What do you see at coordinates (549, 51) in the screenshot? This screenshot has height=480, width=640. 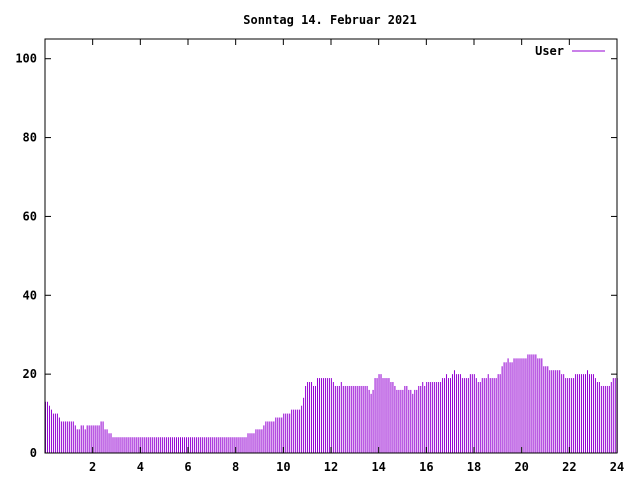 I see `legend-label-user: User` at bounding box center [549, 51].